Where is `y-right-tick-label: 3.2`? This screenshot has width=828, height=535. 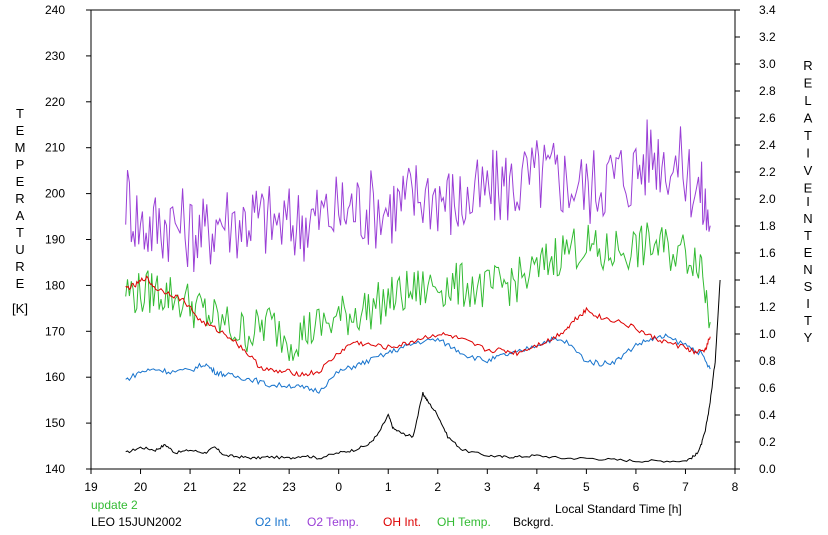 y-right-tick-label: 3.2 is located at coordinates (767, 37).